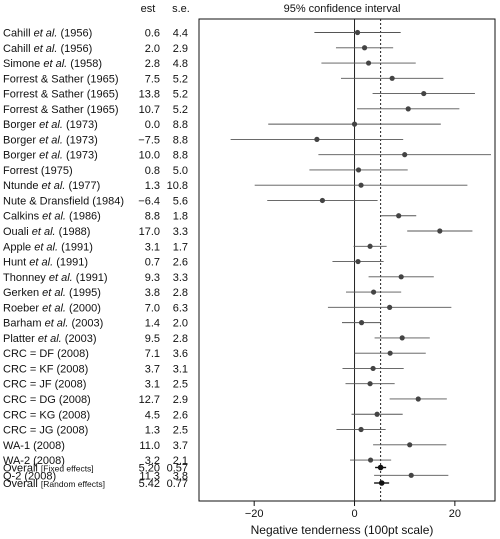 The width and height of the screenshot is (500, 539). What do you see at coordinates (38, 171) in the screenshot?
I see `study-label: Forrest (1975)` at bounding box center [38, 171].